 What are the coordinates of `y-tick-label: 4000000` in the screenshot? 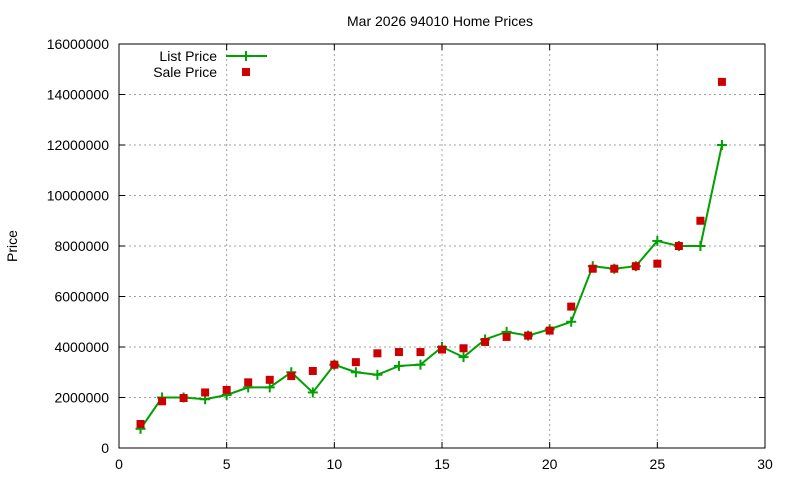 It's located at (81, 347).